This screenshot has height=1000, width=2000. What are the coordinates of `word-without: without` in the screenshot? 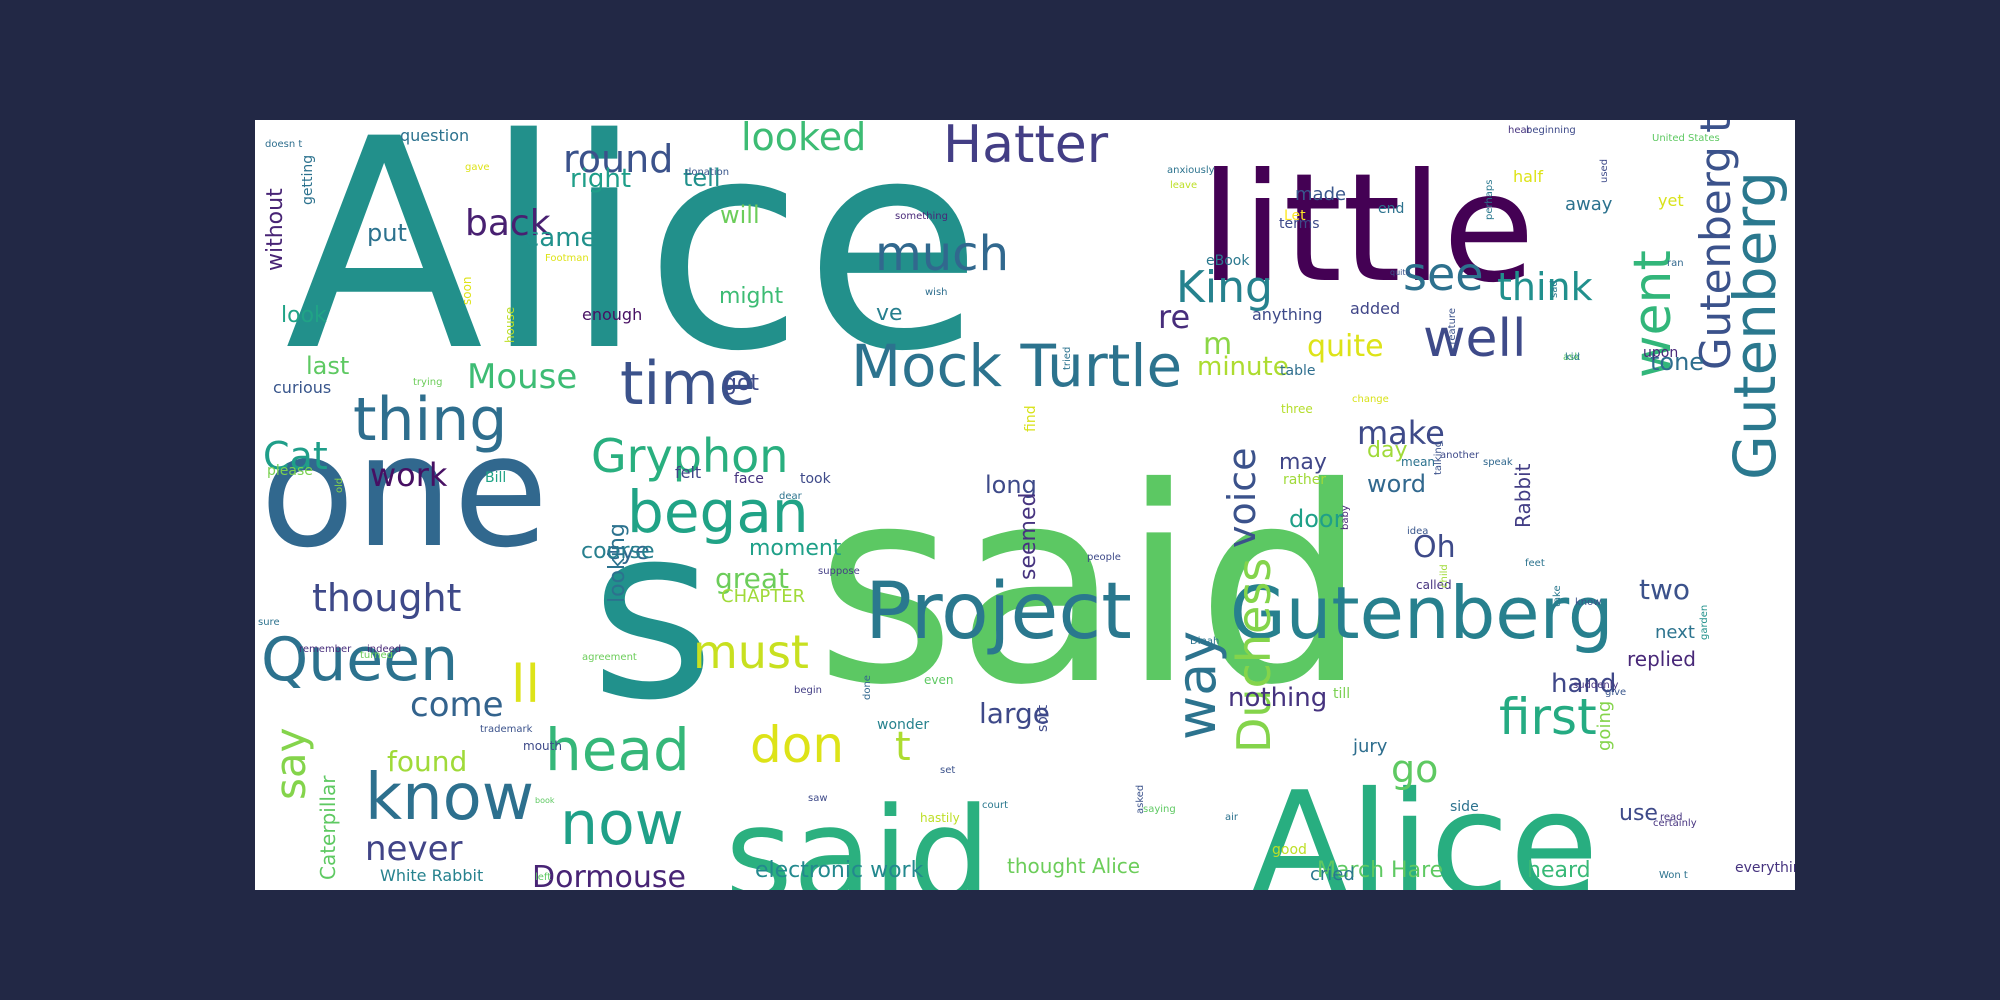 It's located at (275, 229).